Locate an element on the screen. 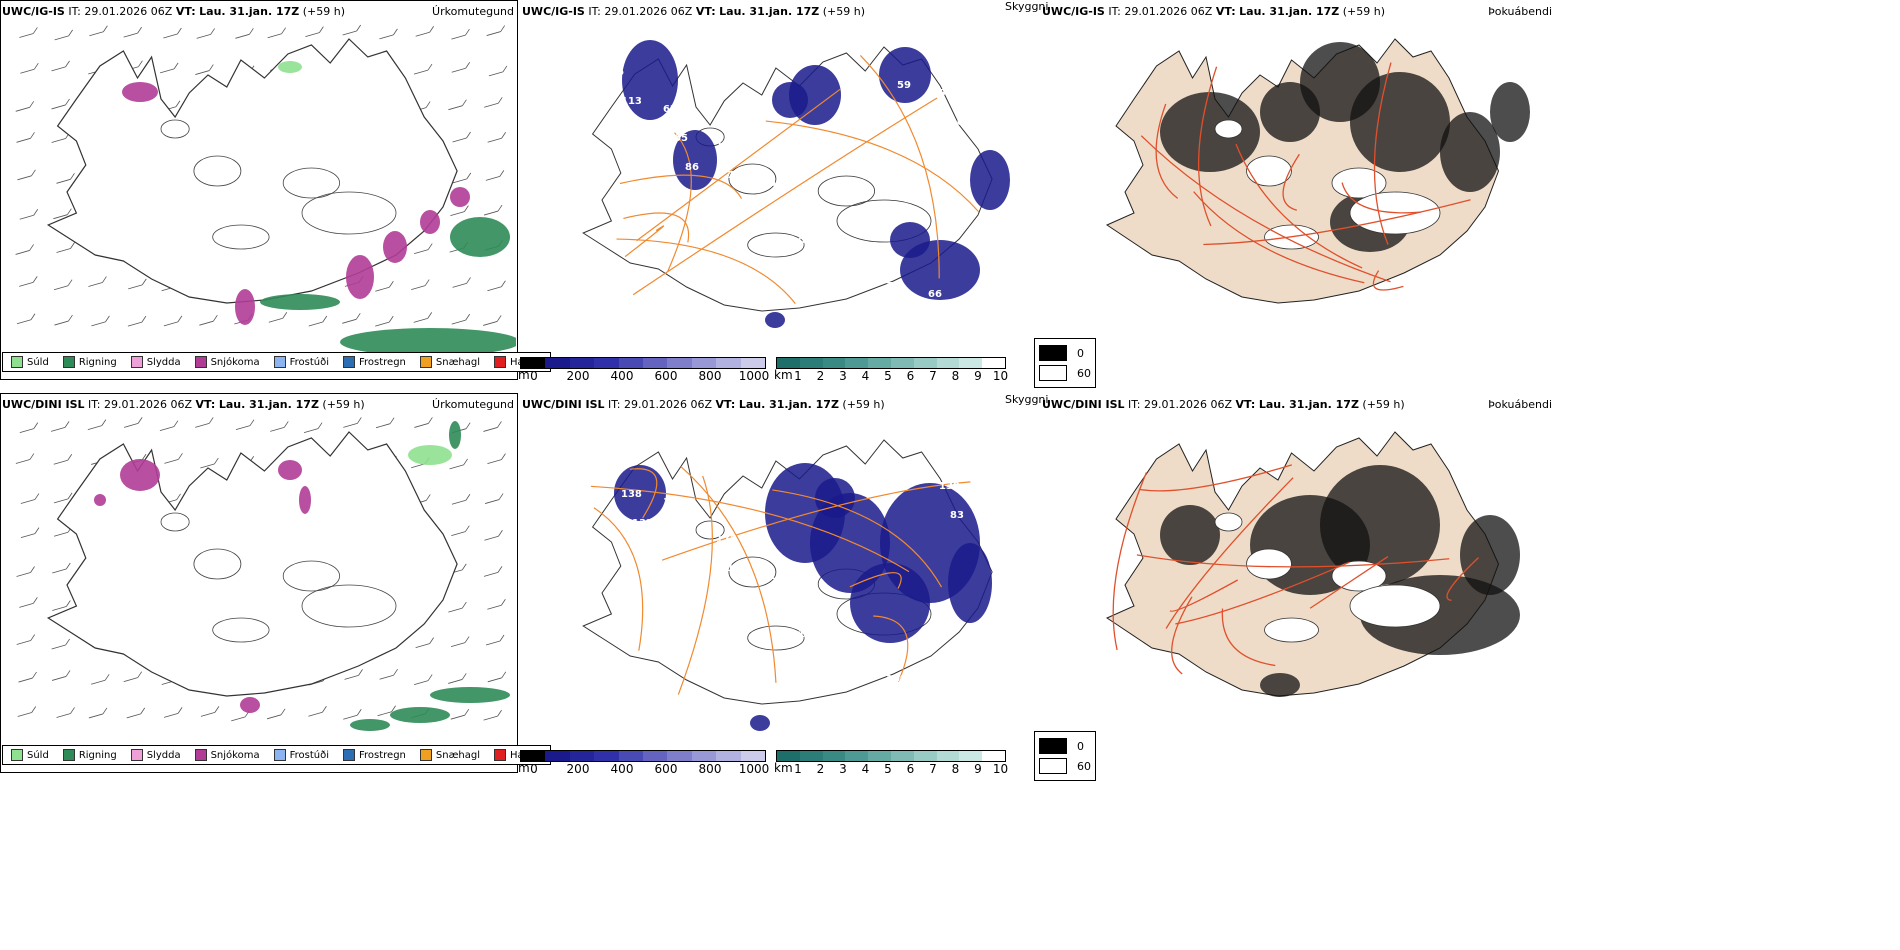 This screenshot has height=950, width=1900. legend-item: Frostregn is located at coordinates (374, 755).